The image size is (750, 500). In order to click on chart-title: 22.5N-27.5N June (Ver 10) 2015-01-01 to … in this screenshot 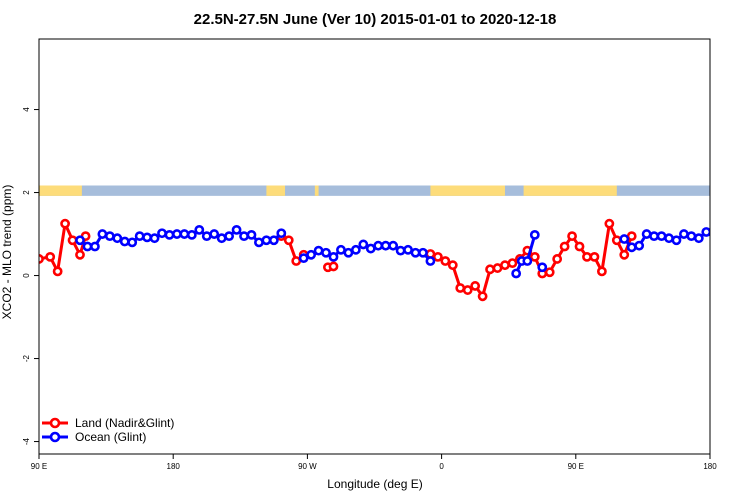, I will do `click(375, 19)`.